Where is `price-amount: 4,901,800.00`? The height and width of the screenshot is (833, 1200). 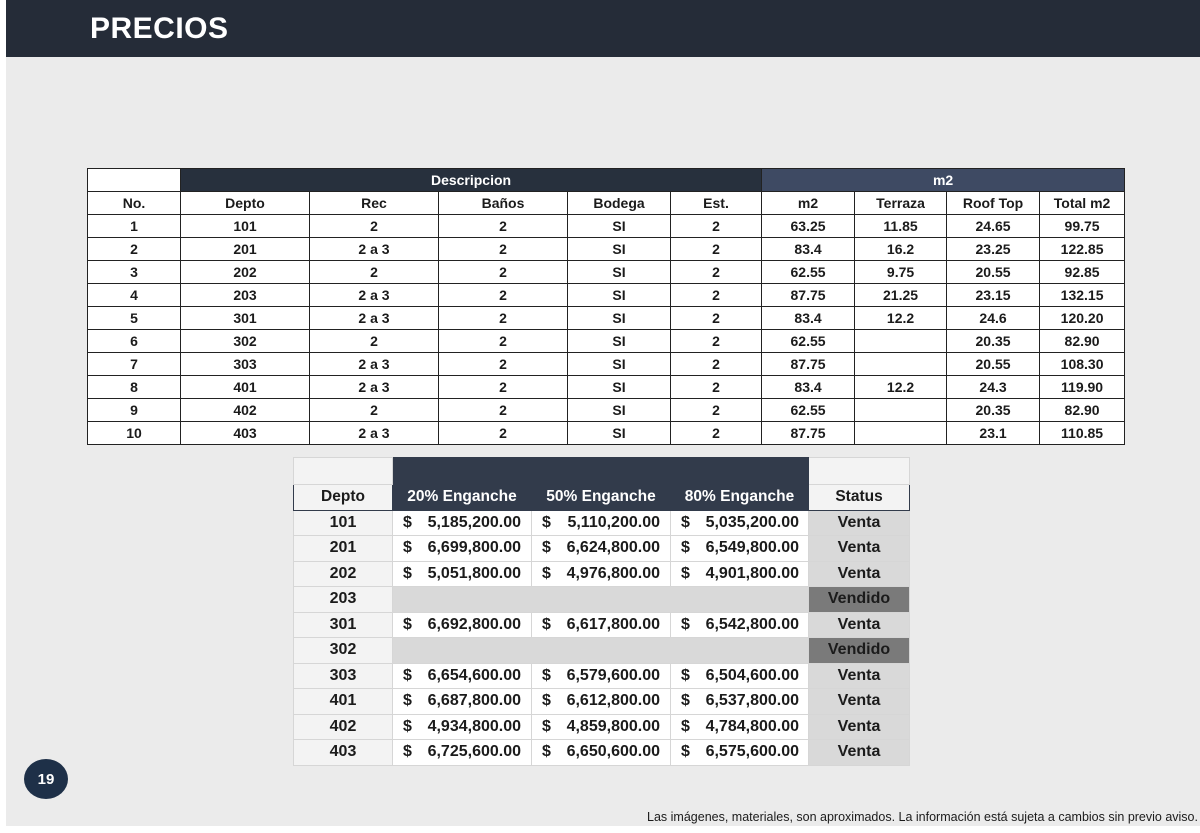 price-amount: 4,901,800.00 is located at coordinates (752, 573).